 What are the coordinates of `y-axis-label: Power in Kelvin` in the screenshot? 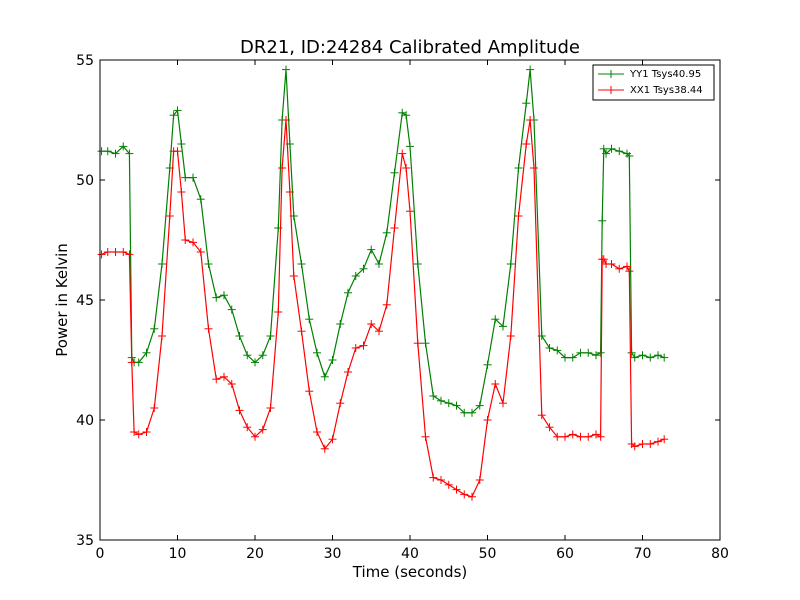 It's located at (62, 300).